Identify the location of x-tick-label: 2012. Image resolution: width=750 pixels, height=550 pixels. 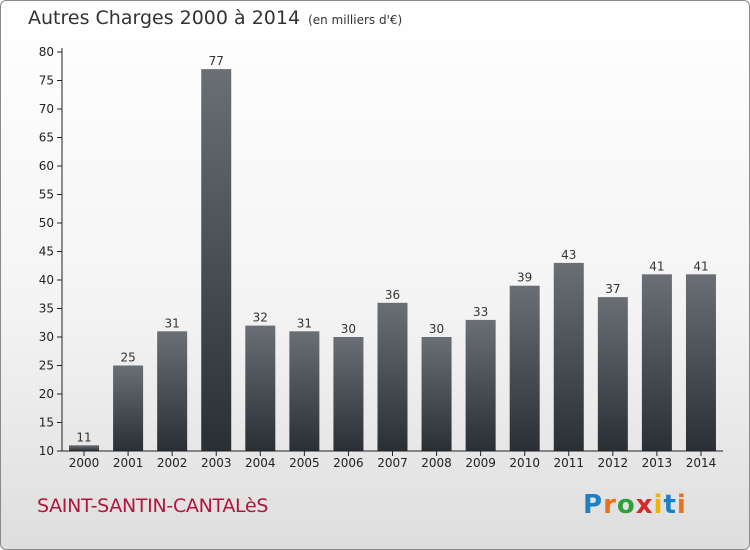
(613, 463).